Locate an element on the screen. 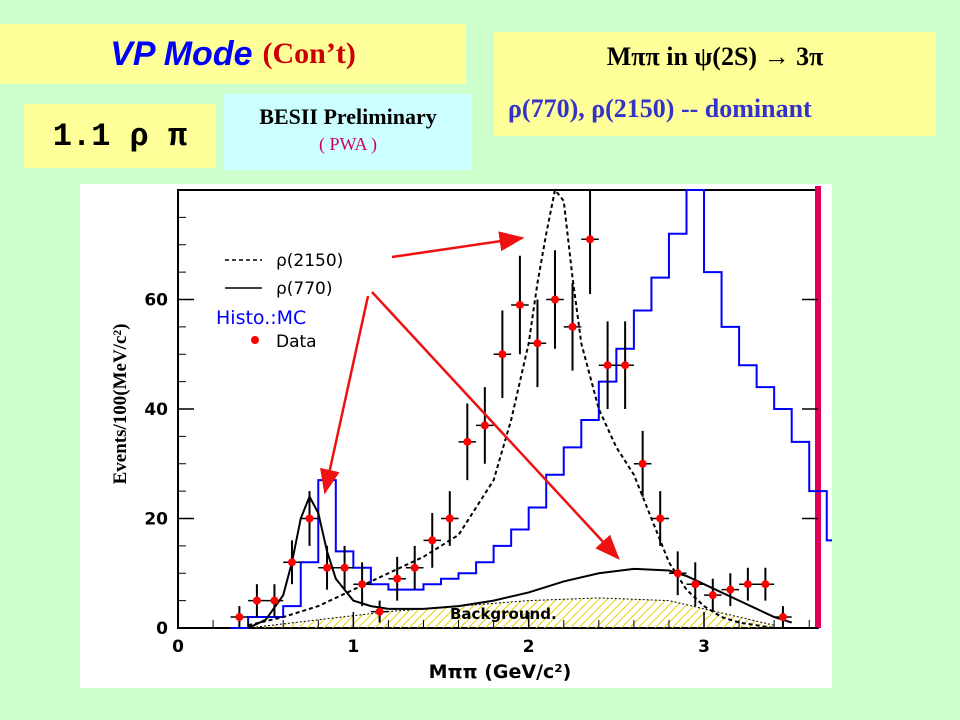 This screenshot has width=960, height=720. y-tick-label: 0 is located at coordinates (162, 629).